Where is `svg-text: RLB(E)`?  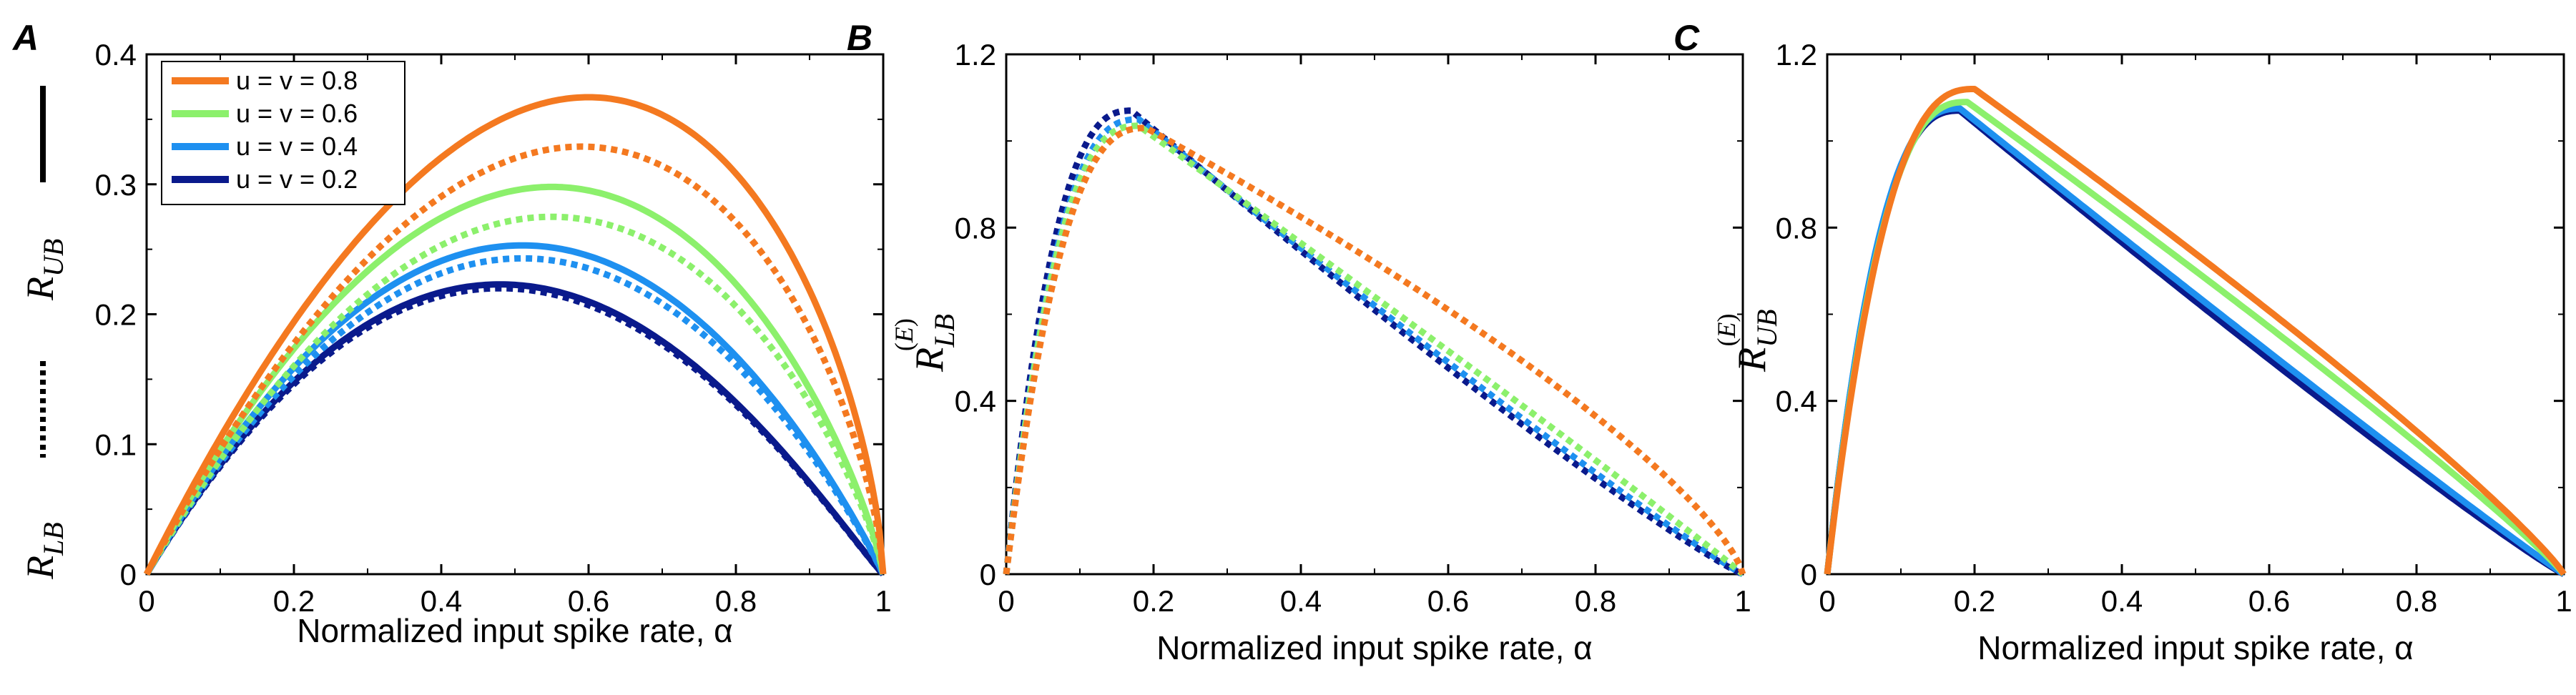
svg-text: RLB(E) is located at coordinates (925, 343).